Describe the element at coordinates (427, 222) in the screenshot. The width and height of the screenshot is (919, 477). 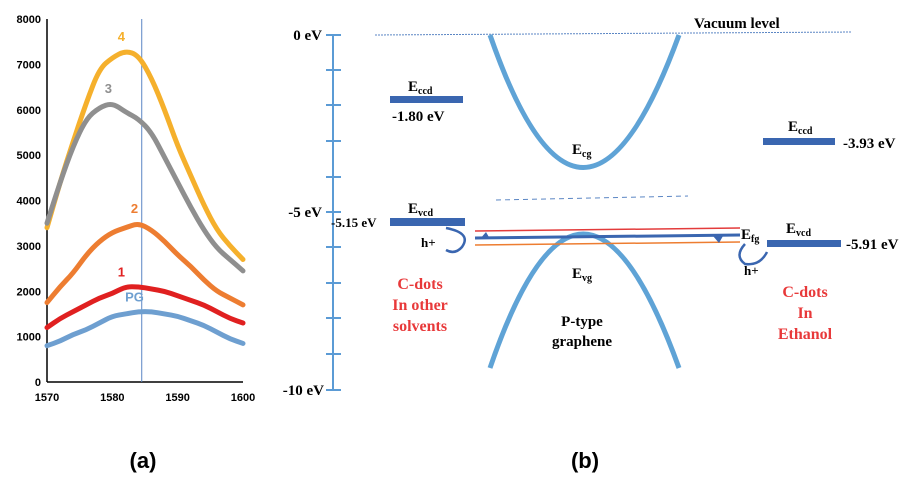
I see `left-evcd-level` at that location.